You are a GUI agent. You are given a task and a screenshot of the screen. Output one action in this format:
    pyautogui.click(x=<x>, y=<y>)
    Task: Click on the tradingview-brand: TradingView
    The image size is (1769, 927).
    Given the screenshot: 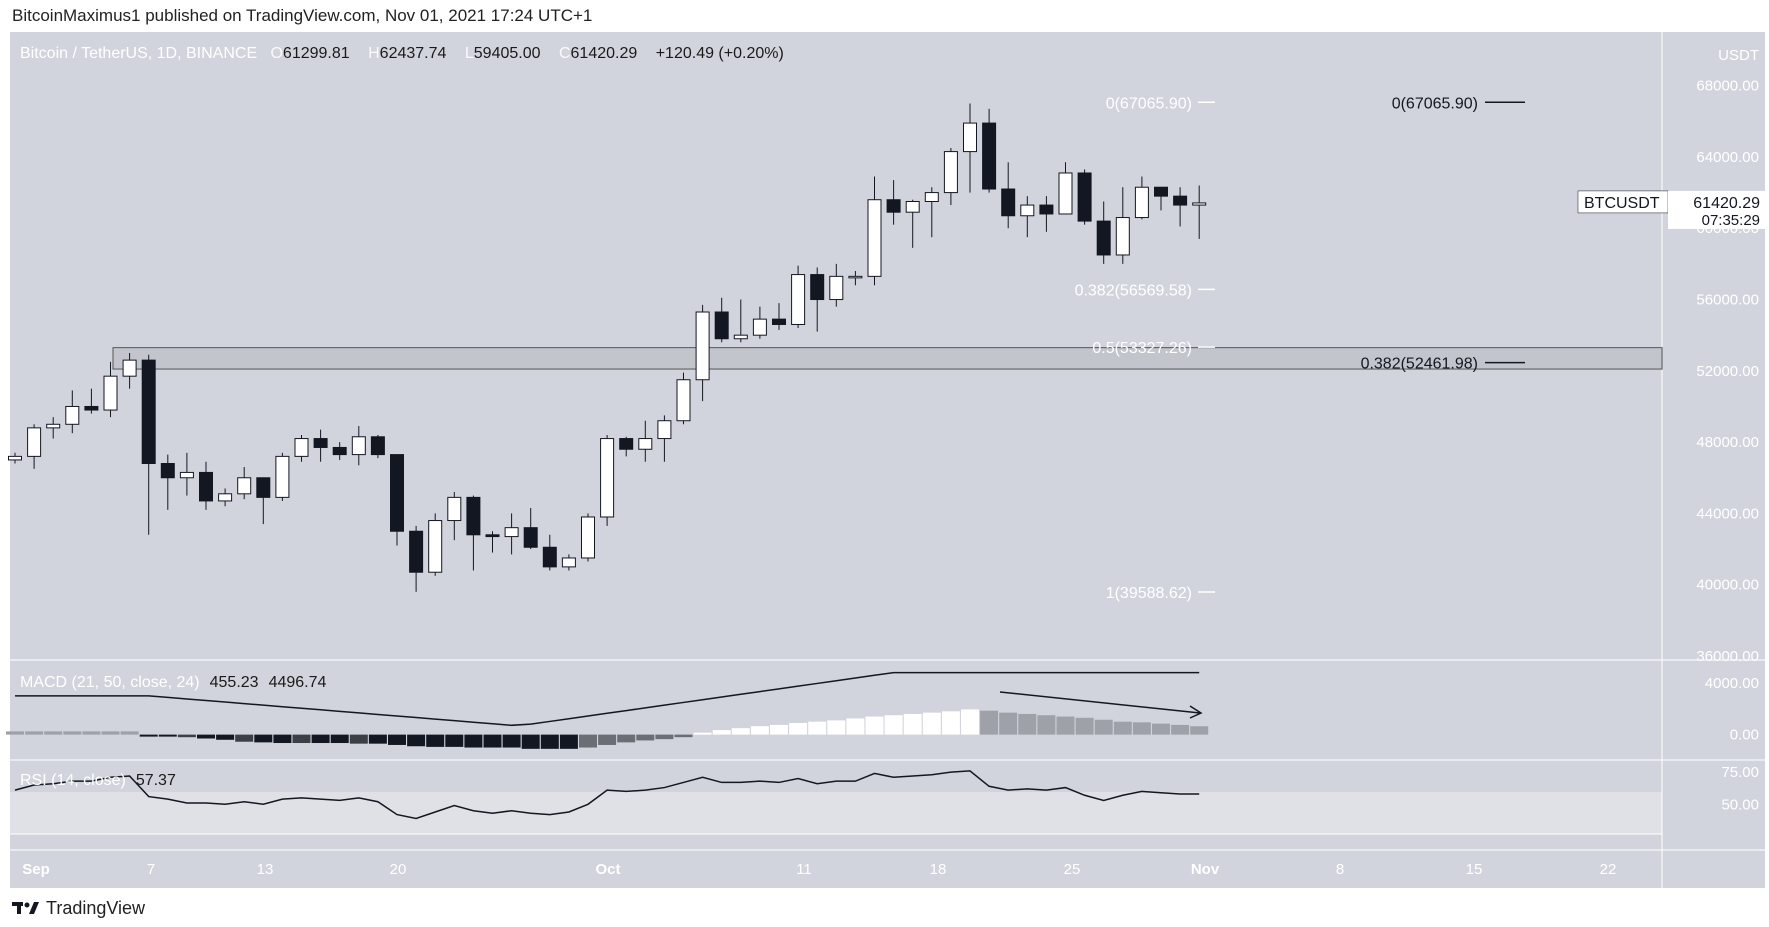 What is the action you would take?
    pyautogui.click(x=78, y=908)
    